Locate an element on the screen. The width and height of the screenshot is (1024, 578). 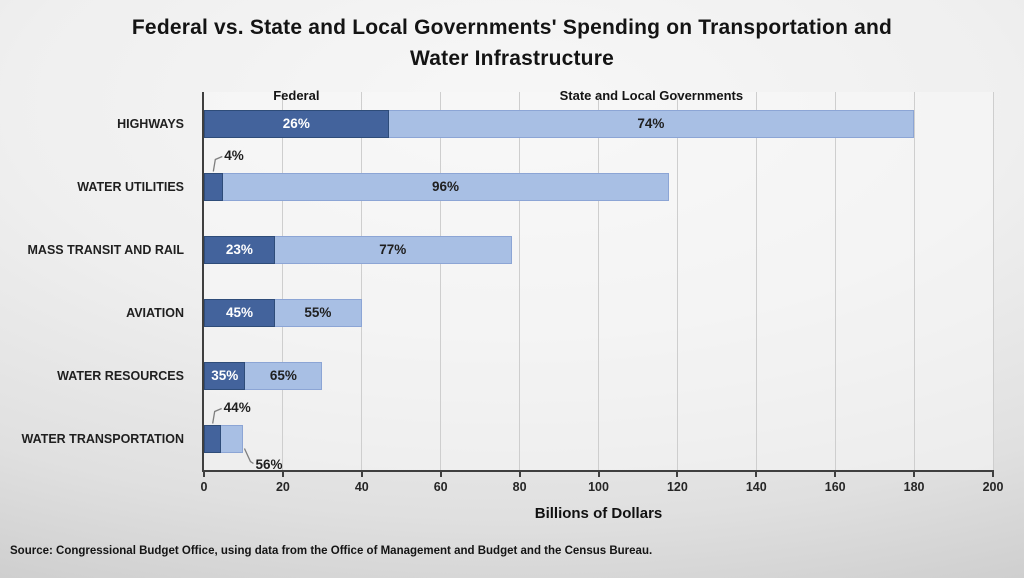
state-local-pct-label: 65% is located at coordinates (283, 375).